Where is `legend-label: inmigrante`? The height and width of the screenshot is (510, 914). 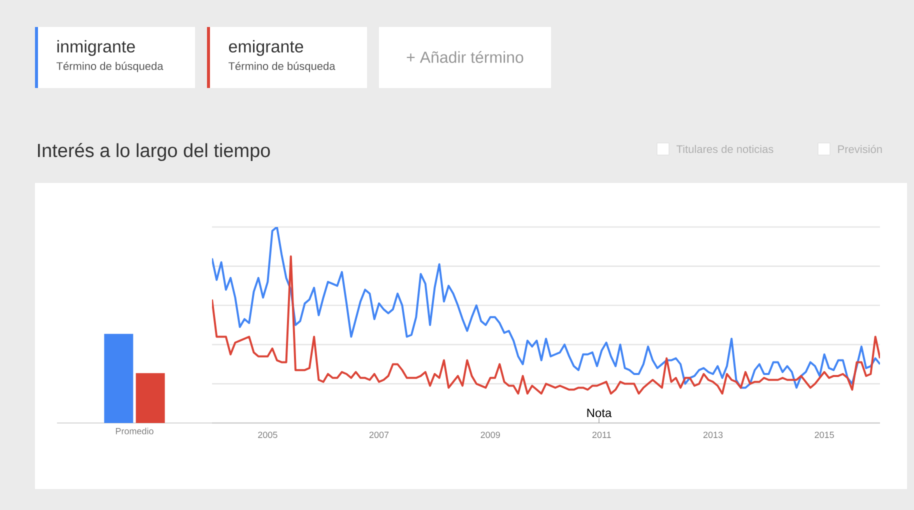 legend-label: inmigrante is located at coordinates (96, 48).